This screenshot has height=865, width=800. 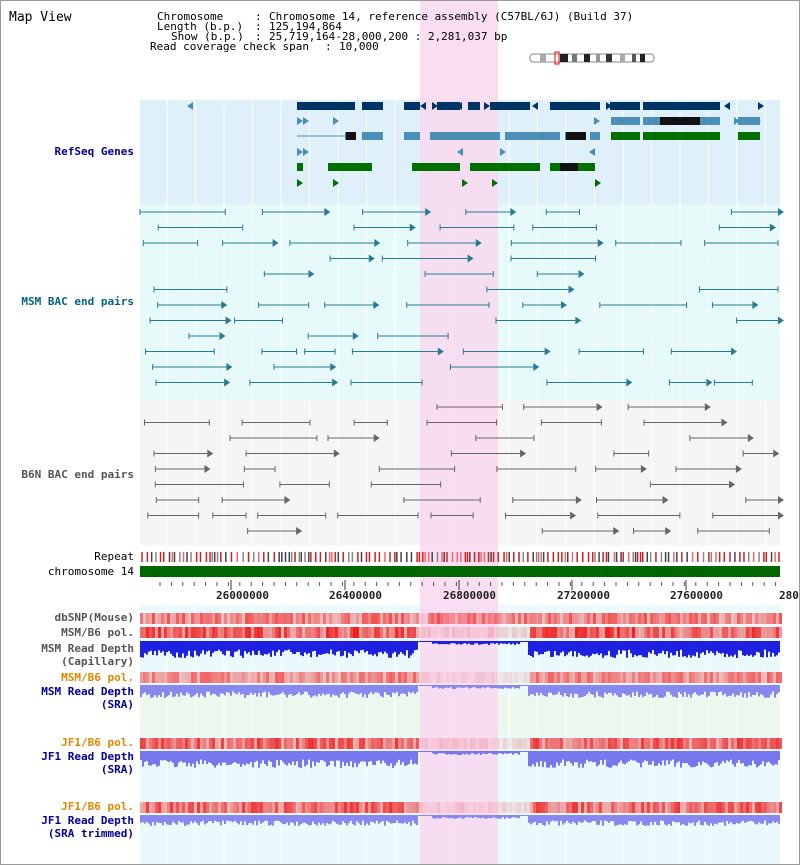 What do you see at coordinates (97, 742) in the screenshot?
I see `jf1-b6-pol-label: JF1/B6 pol.` at bounding box center [97, 742].